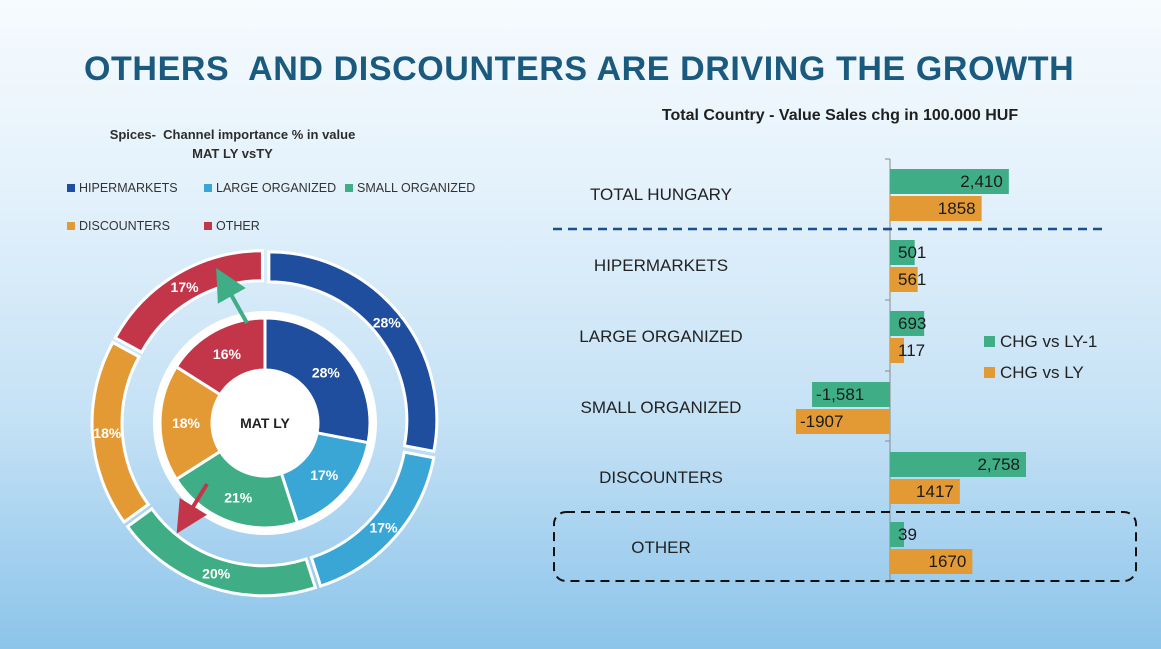  Describe the element at coordinates (208, 226) in the screenshot. I see `legend-swatch-other` at that location.